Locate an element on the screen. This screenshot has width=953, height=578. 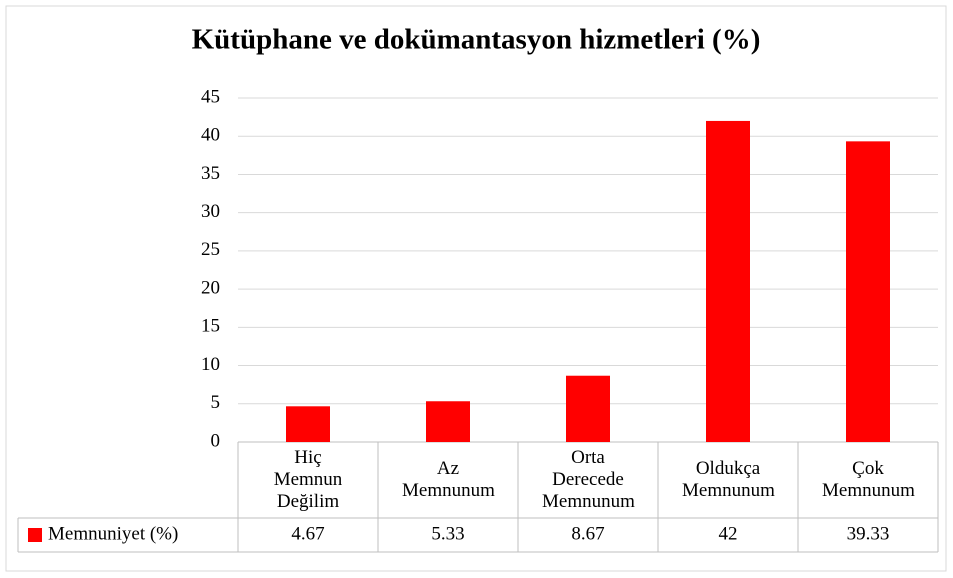
data-table-value: 42 is located at coordinates (728, 533).